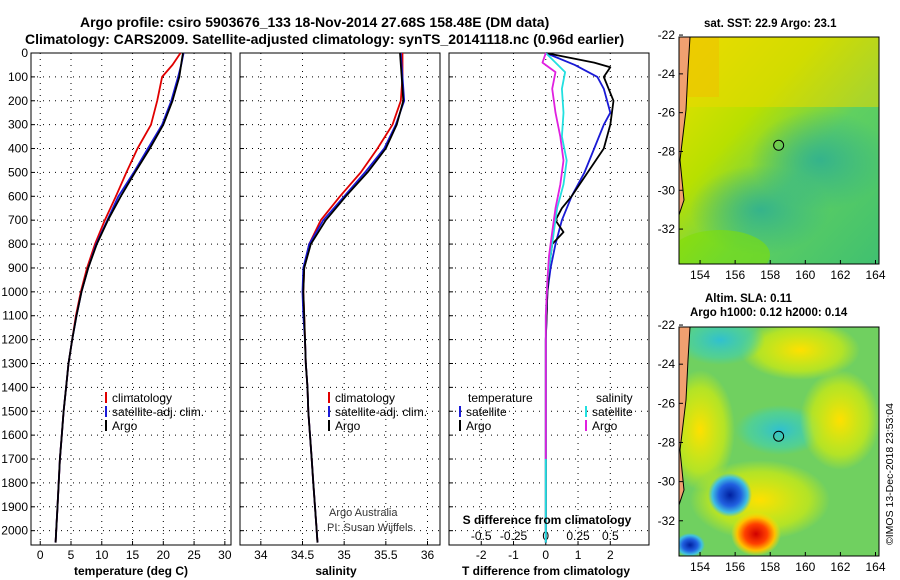  I want to click on sst-map-field, so click(779, 150).